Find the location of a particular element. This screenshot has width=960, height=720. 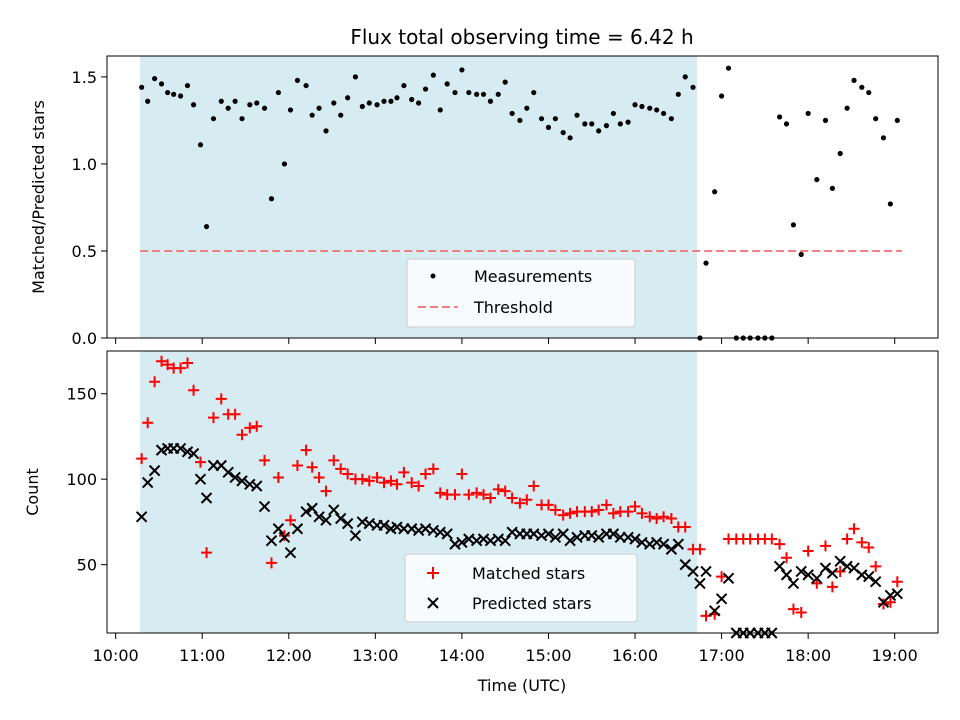

x-tick-label: 18:00 is located at coordinates (808, 655).